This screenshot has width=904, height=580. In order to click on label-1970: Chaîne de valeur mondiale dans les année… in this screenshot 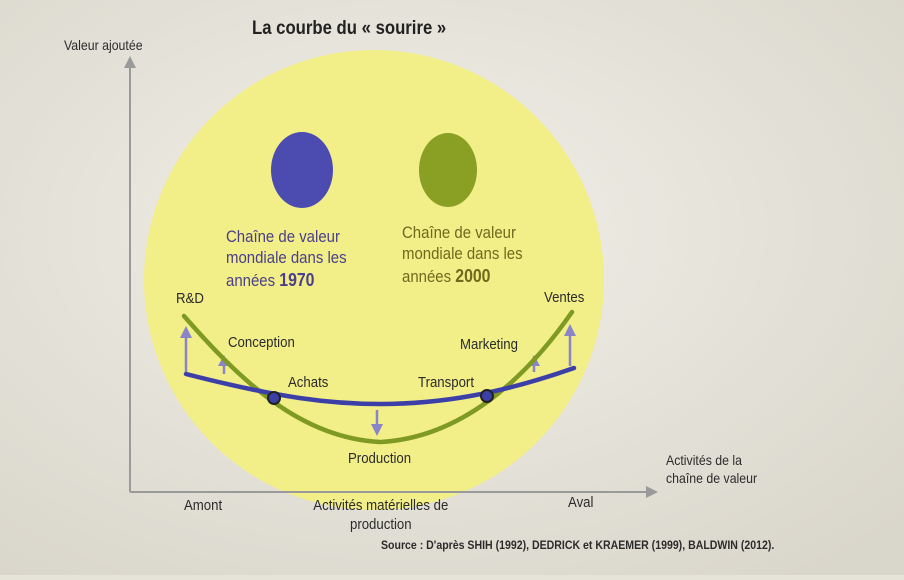, I will do `click(301, 258)`.